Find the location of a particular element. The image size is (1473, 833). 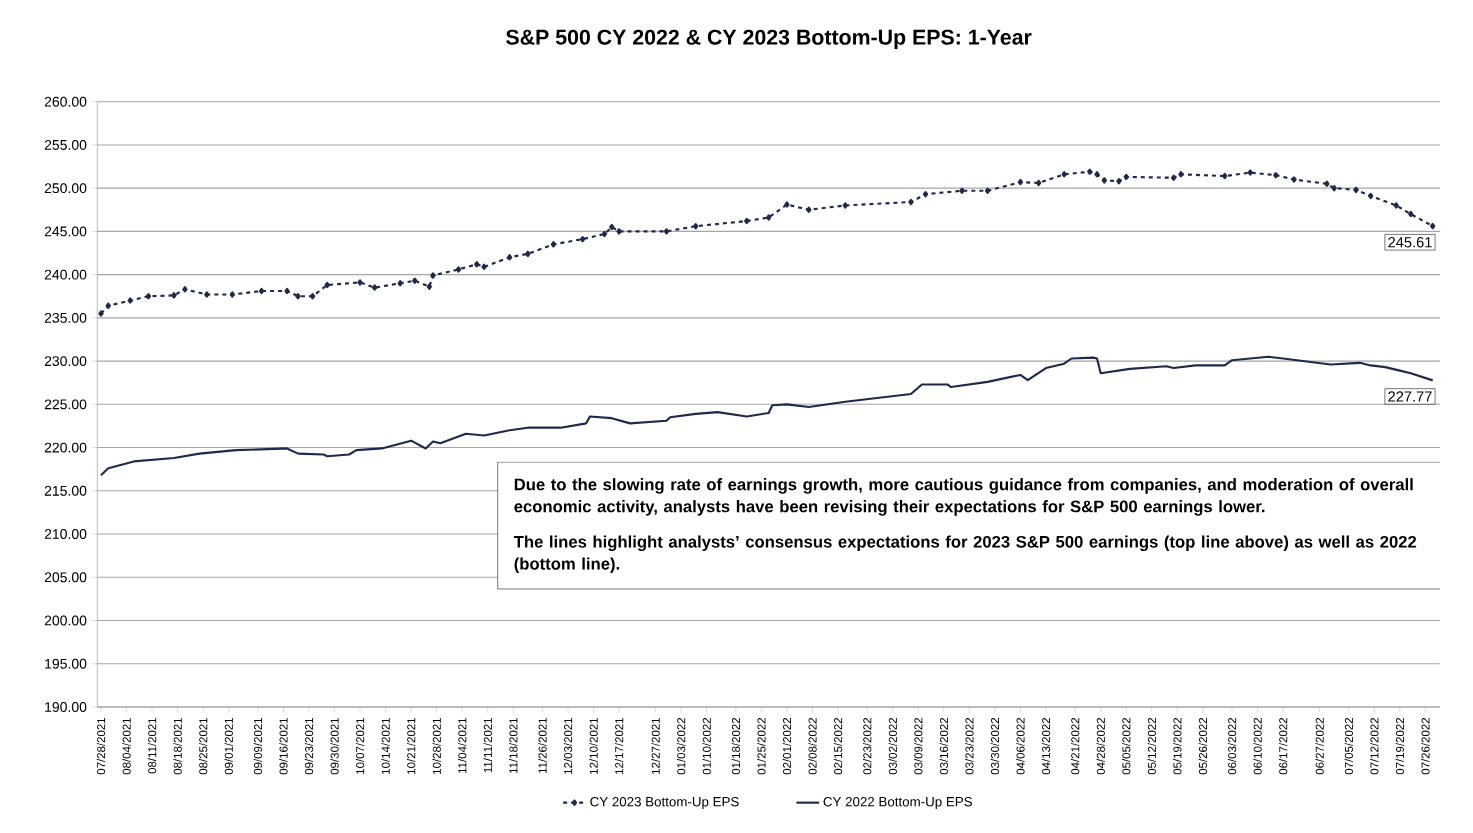

x-tick-label: 12/03/2021 is located at coordinates (568, 745).